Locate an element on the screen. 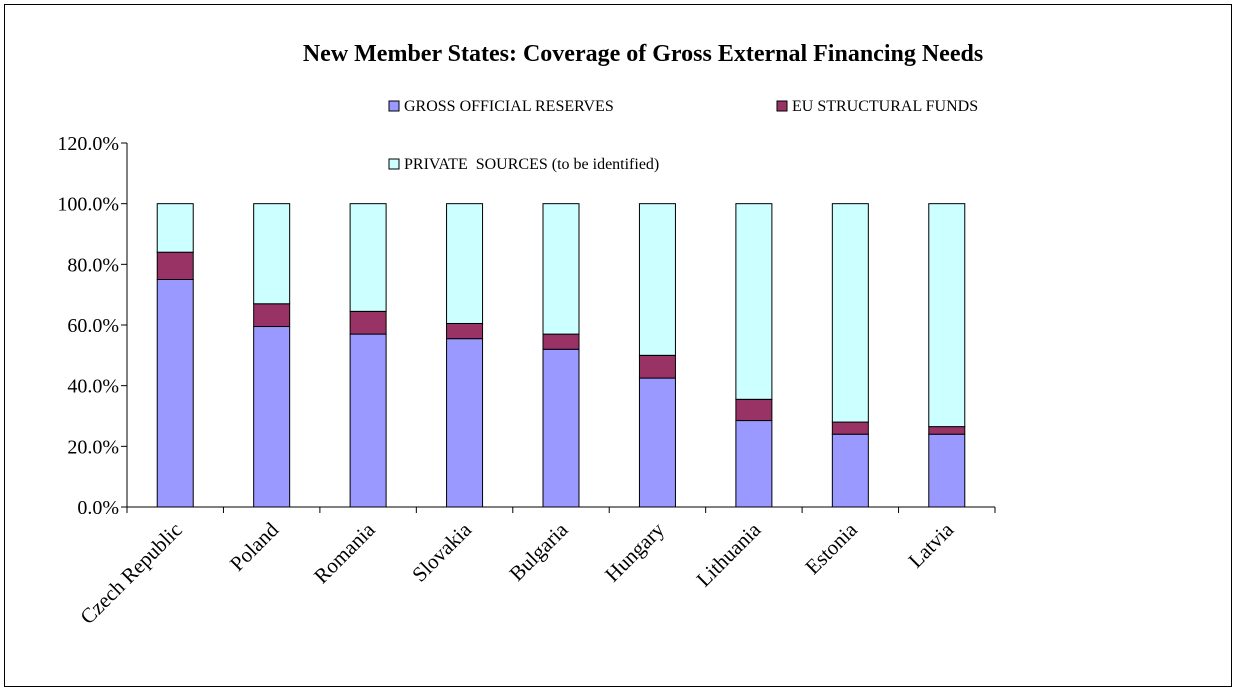 This screenshot has width=1240, height=693. legend-item-eu-funds: EU STRUCTURAL FUNDS is located at coordinates (877, 106).